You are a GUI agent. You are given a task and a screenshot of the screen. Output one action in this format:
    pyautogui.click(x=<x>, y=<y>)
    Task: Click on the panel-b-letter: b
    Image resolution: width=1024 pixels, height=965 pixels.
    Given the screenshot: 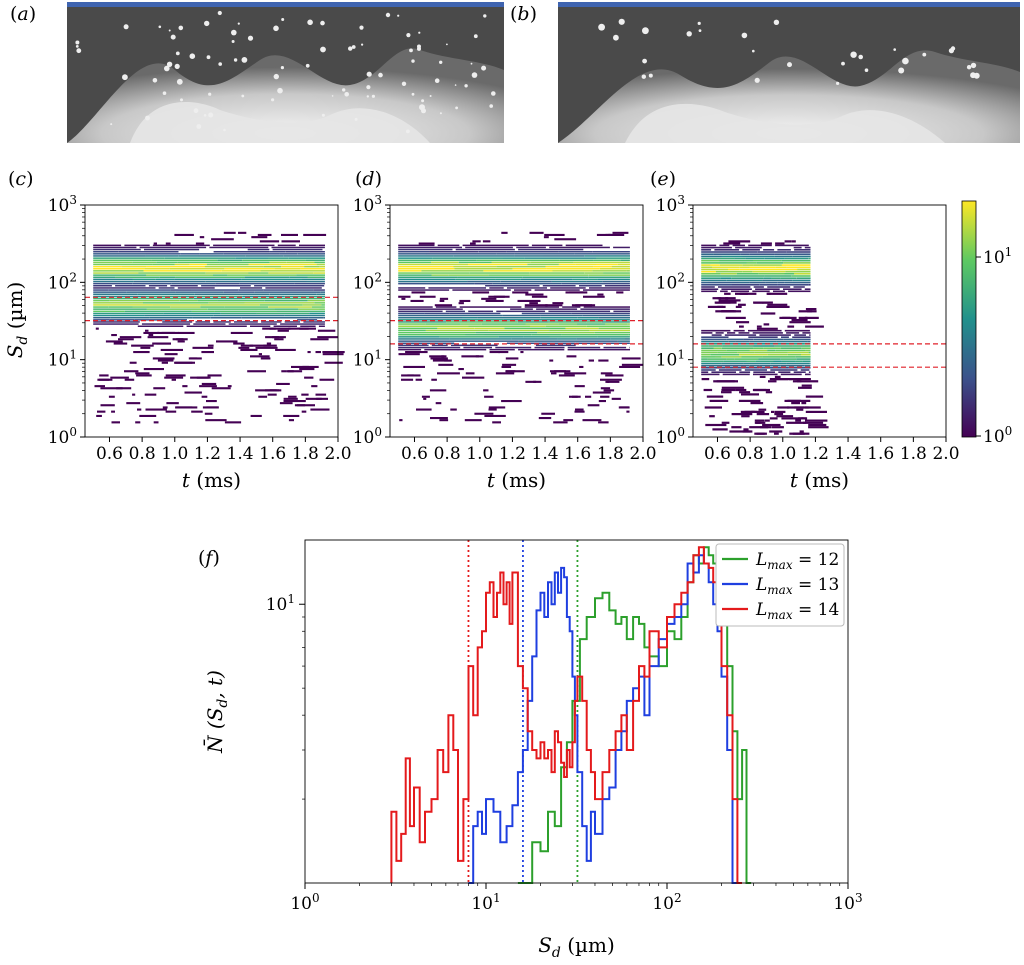 What is the action you would take?
    pyautogui.click(x=523, y=14)
    